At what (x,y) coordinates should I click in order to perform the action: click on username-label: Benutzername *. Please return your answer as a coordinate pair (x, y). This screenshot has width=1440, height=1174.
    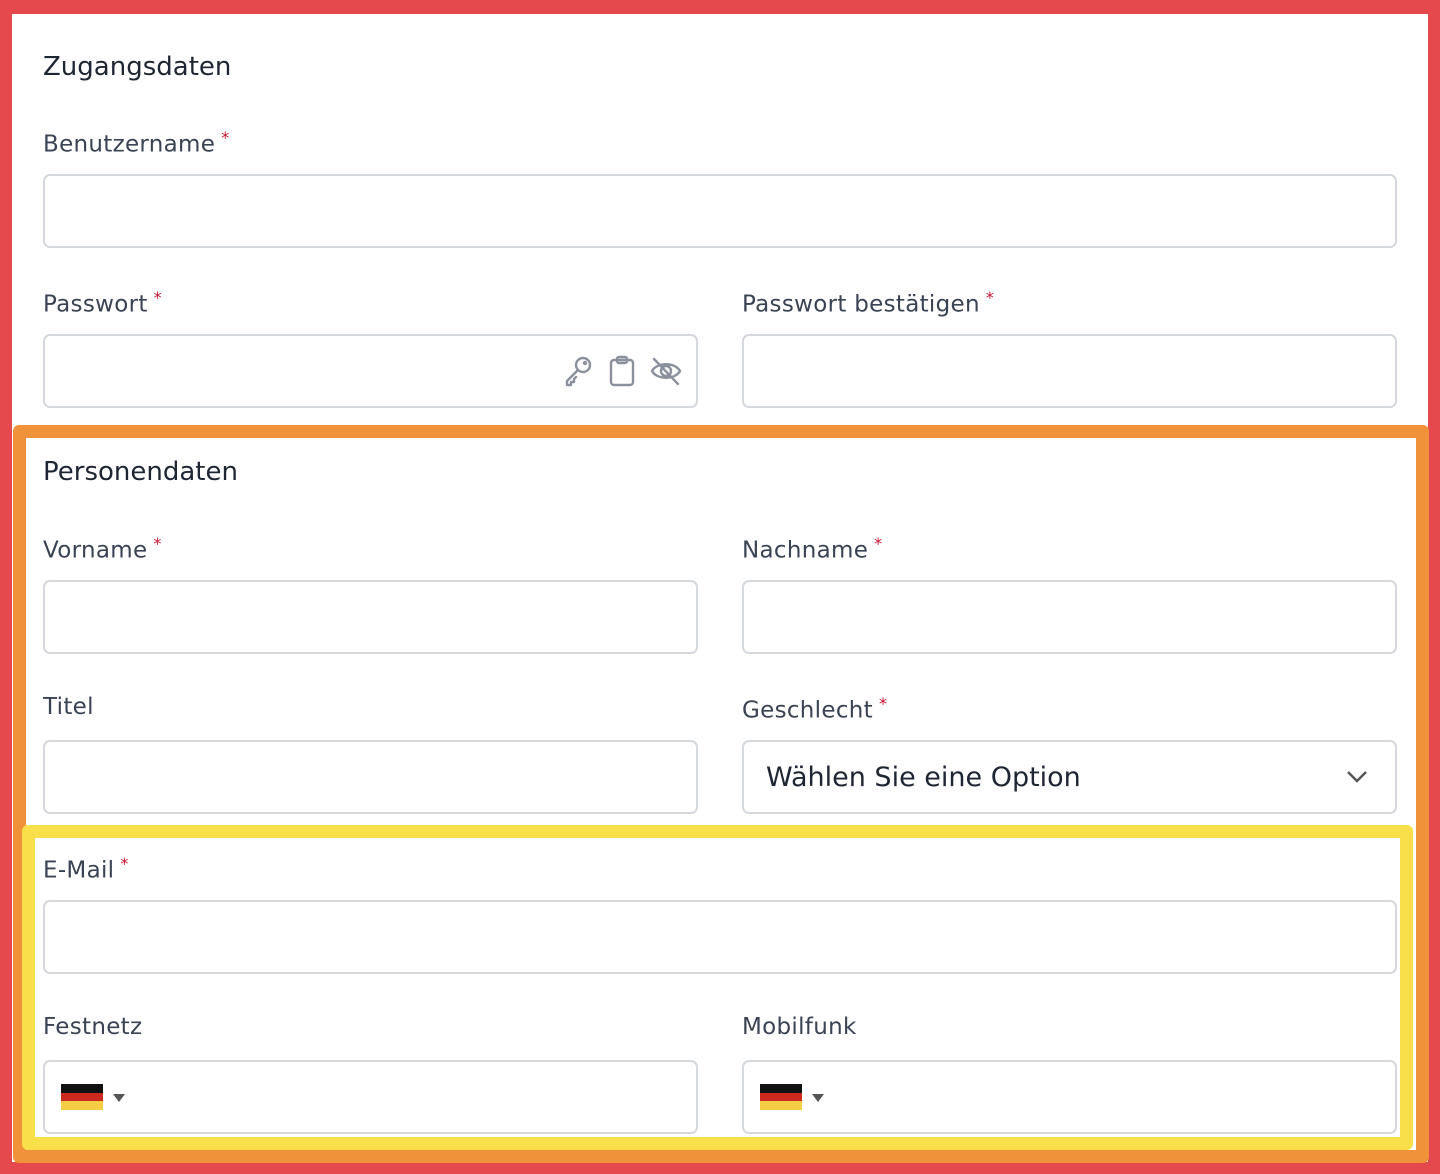
    Looking at the image, I should click on (136, 143).